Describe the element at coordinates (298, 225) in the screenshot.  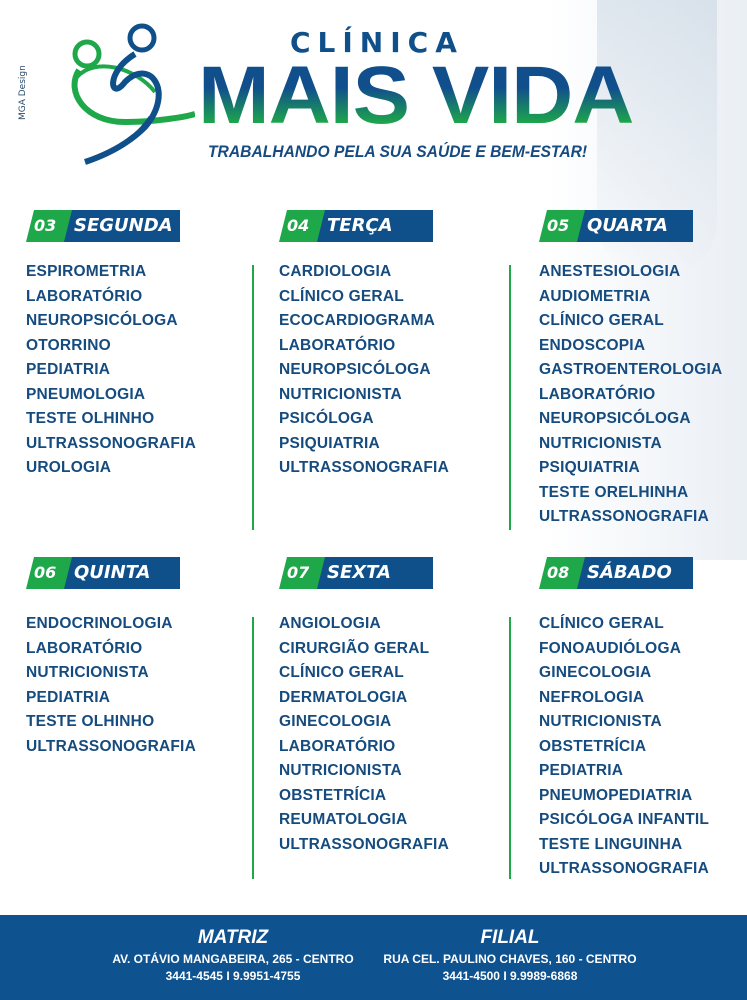
I see `day-number: 04` at that location.